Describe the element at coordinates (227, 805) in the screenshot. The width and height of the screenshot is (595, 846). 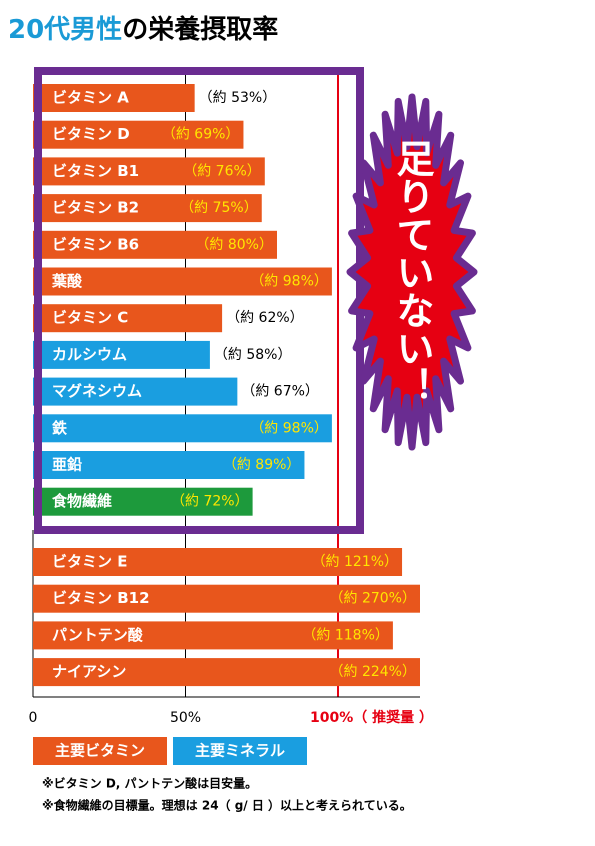
I see `footnote: ※食物繊維の目標量。理想は 24（ g/ 日 ）以上と考えられている。` at that location.